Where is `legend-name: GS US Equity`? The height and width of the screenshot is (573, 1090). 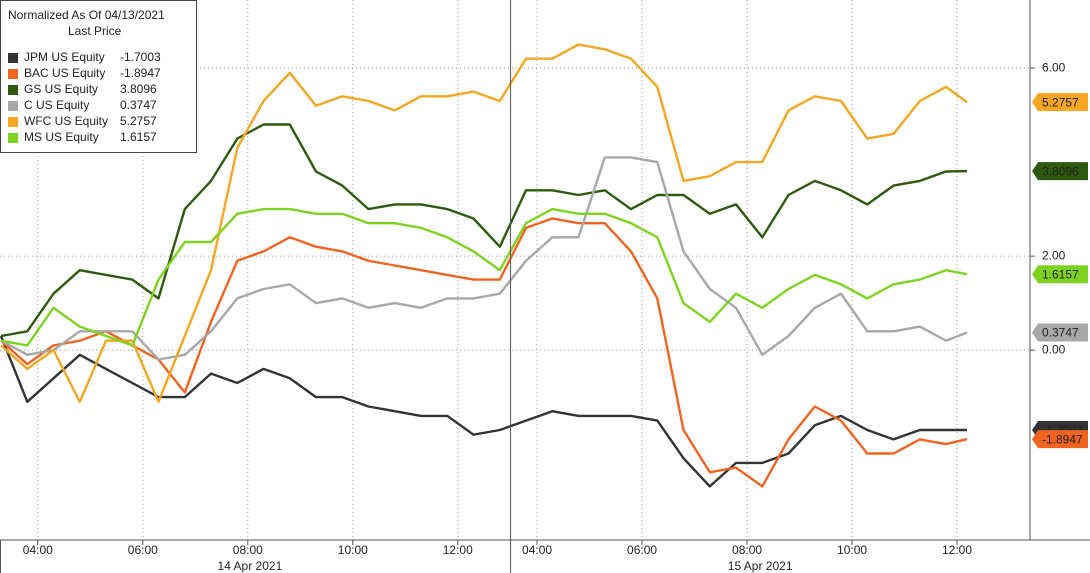 legend-name: GS US Equity is located at coordinates (61, 89).